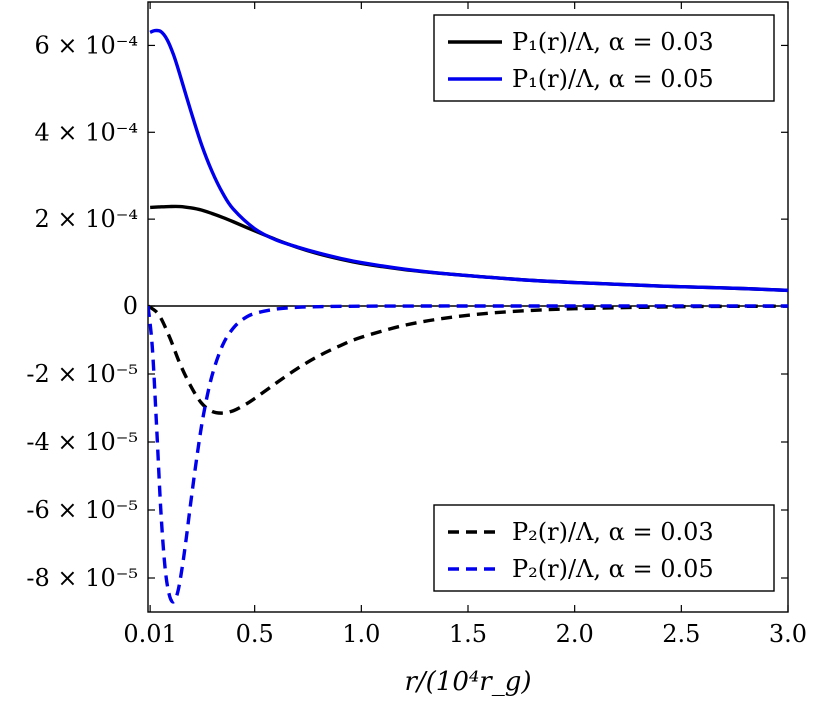 The width and height of the screenshot is (830, 708). I want to click on legend-label: P₂(r)/Λ, α = 0.03, so click(613, 532).